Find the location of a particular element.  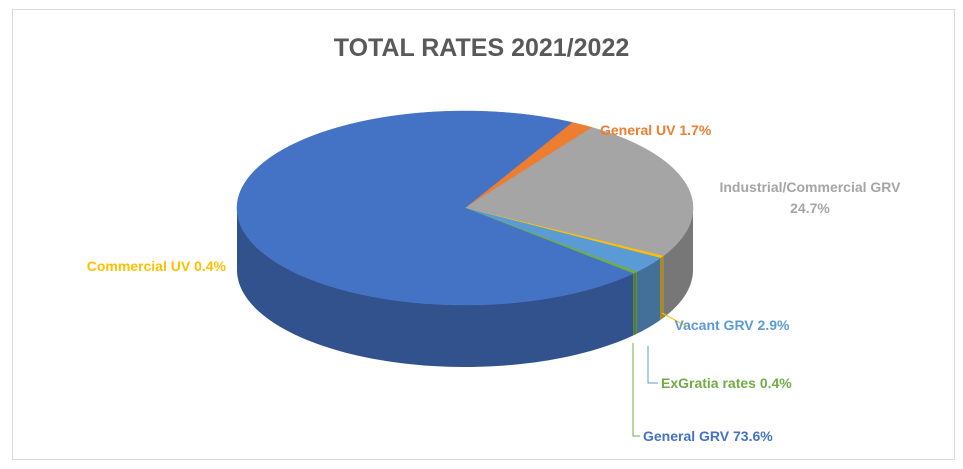

data-label: Commercial UV 0.4% is located at coordinates (128, 266).